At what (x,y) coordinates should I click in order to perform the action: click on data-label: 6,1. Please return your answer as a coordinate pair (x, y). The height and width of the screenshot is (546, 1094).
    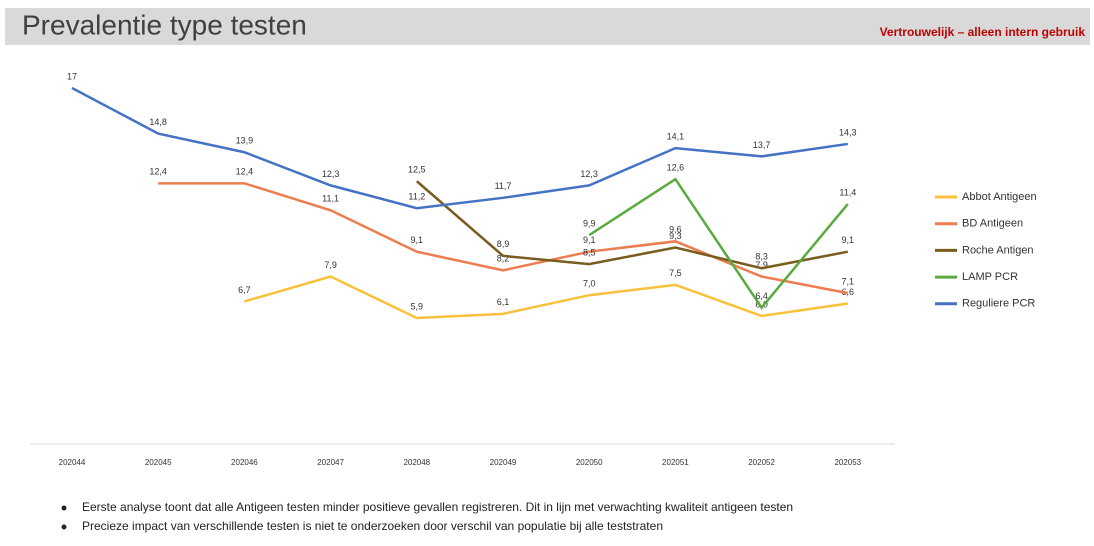
    Looking at the image, I should click on (503, 302).